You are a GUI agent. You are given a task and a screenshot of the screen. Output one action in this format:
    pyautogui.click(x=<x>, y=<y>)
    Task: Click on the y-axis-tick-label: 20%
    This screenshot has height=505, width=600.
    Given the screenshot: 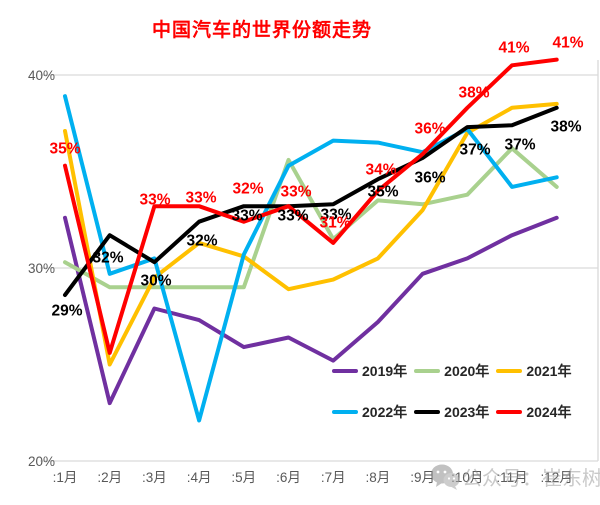 What is the action you would take?
    pyautogui.click(x=41, y=461)
    